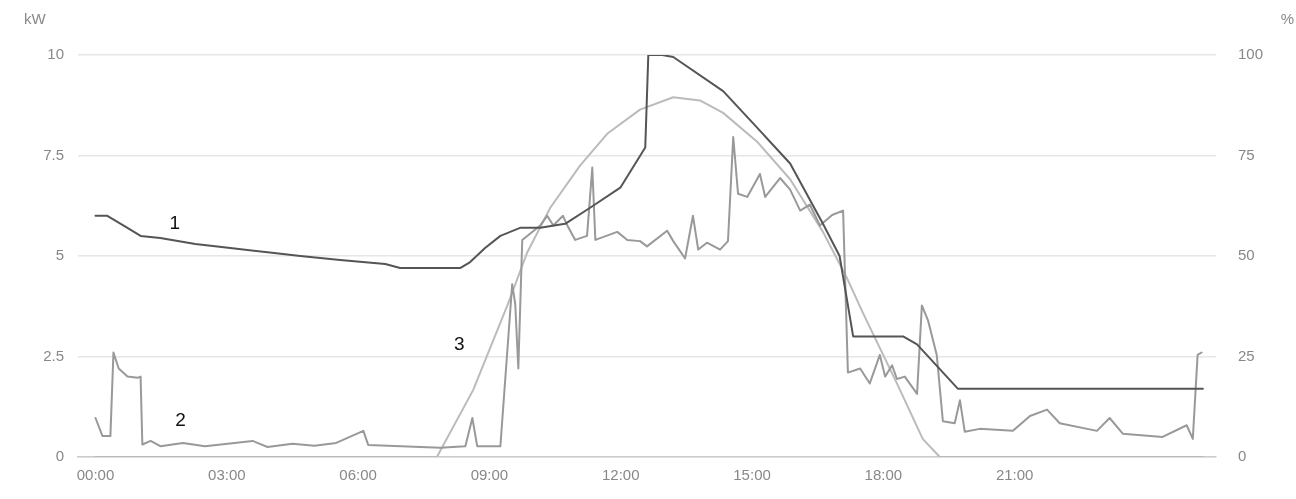 The height and width of the screenshot is (499, 1296). Describe the element at coordinates (53, 154) in the screenshot. I see `y-tick-label: 7.5` at that location.